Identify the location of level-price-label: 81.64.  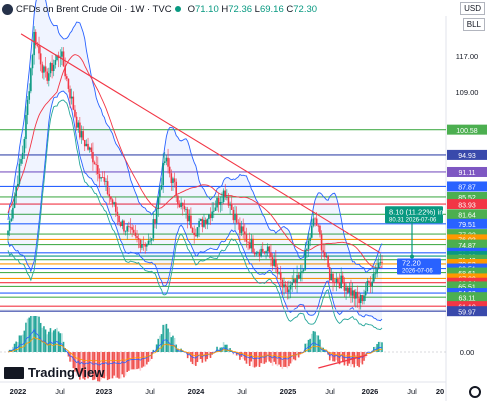
(467, 216).